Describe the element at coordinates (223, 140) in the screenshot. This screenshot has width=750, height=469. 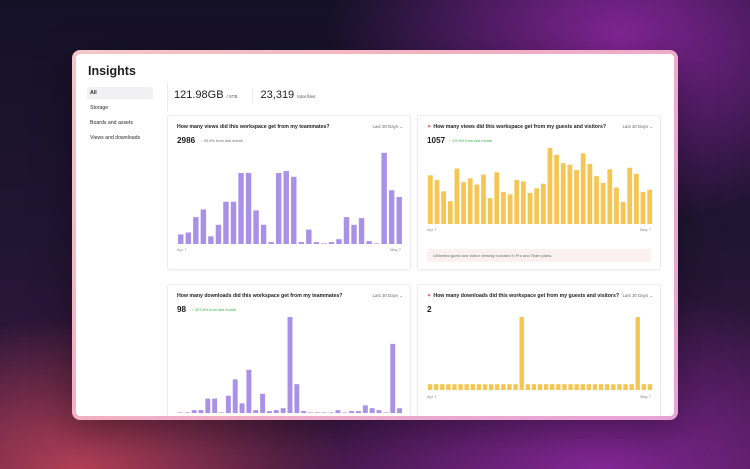
I see `card-delta-text: 95.8% from last month` at that location.